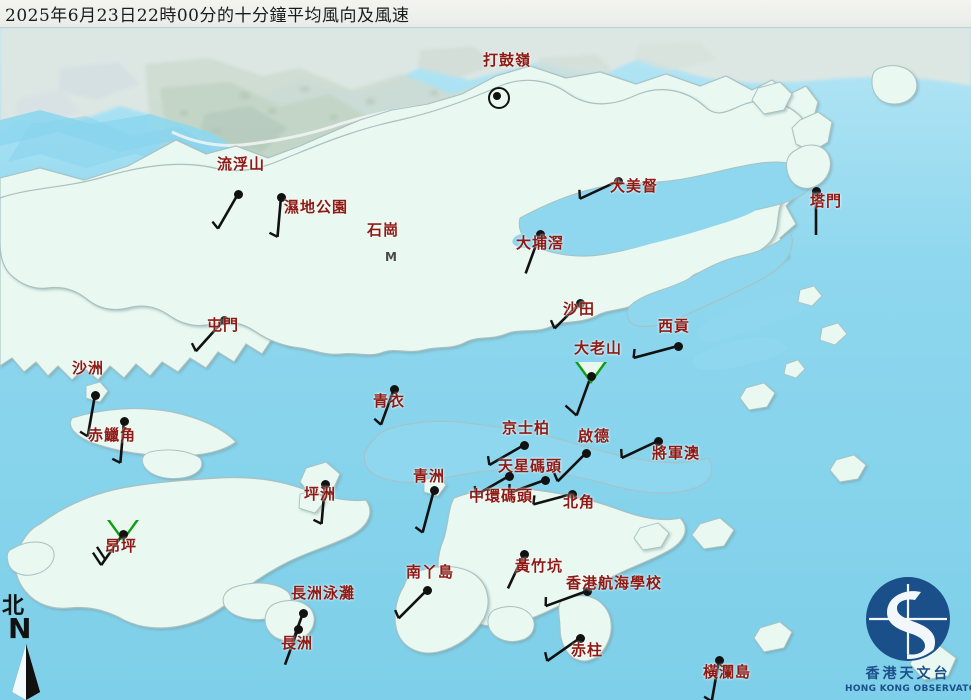  What do you see at coordinates (323, 593) in the screenshot?
I see `station-label: 長洲泳灘` at bounding box center [323, 593].